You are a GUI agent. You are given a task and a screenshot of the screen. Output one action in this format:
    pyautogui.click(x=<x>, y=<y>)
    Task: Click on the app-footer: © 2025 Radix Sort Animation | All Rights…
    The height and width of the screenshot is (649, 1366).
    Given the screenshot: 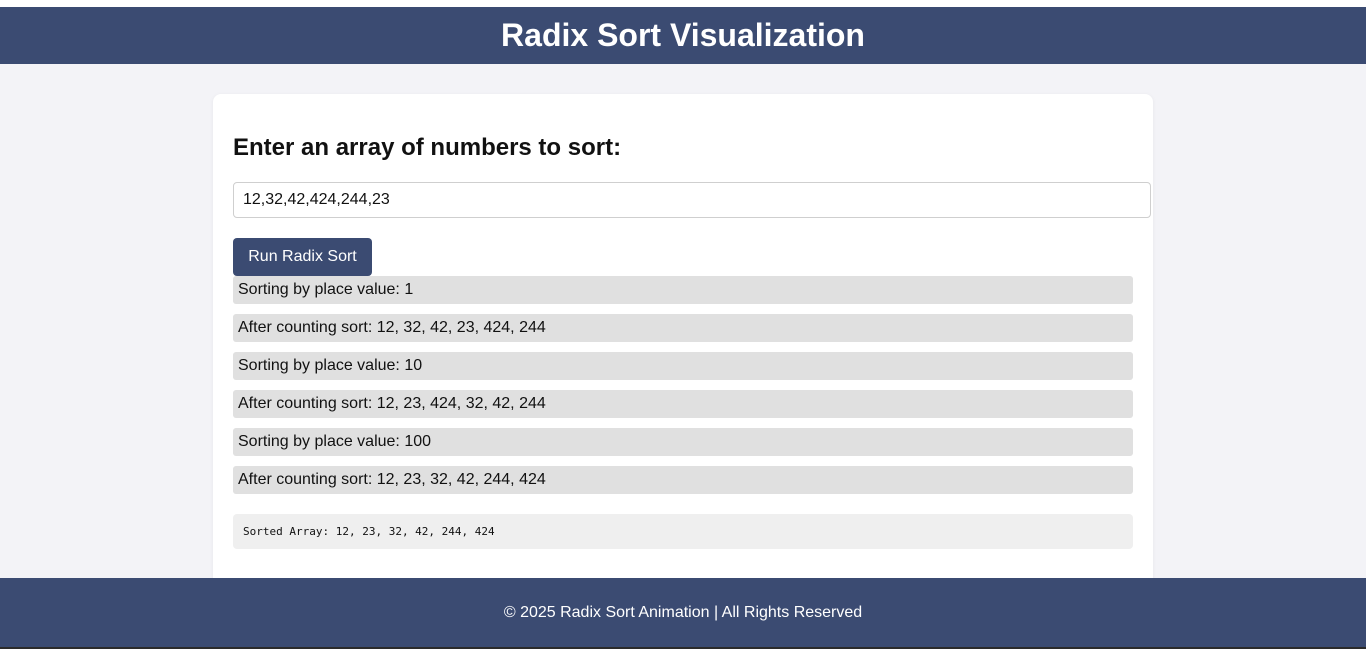 What is the action you would take?
    pyautogui.click(x=683, y=612)
    